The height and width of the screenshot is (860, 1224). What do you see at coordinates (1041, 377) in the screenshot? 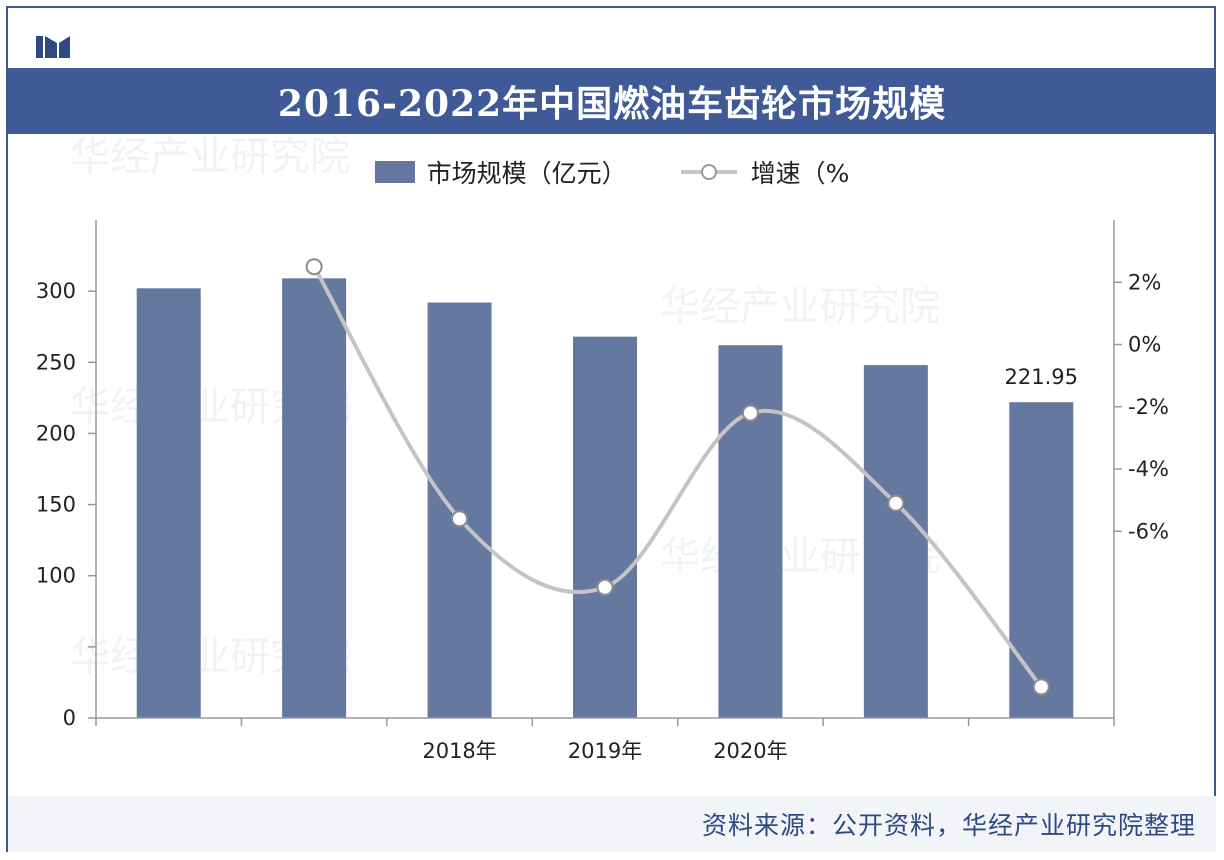
I see `bar-data-label: 221.95` at bounding box center [1041, 377].